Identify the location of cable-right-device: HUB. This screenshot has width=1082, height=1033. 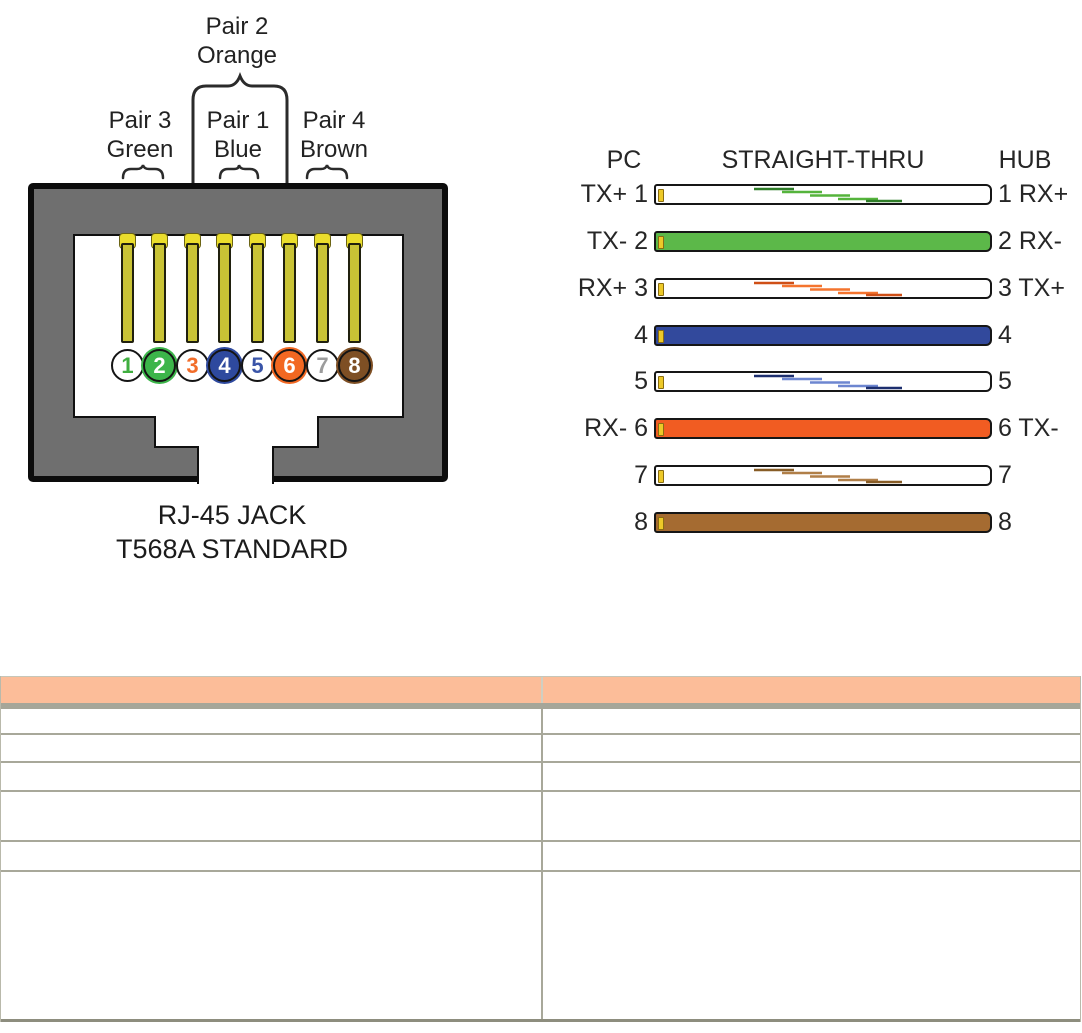
(1025, 160).